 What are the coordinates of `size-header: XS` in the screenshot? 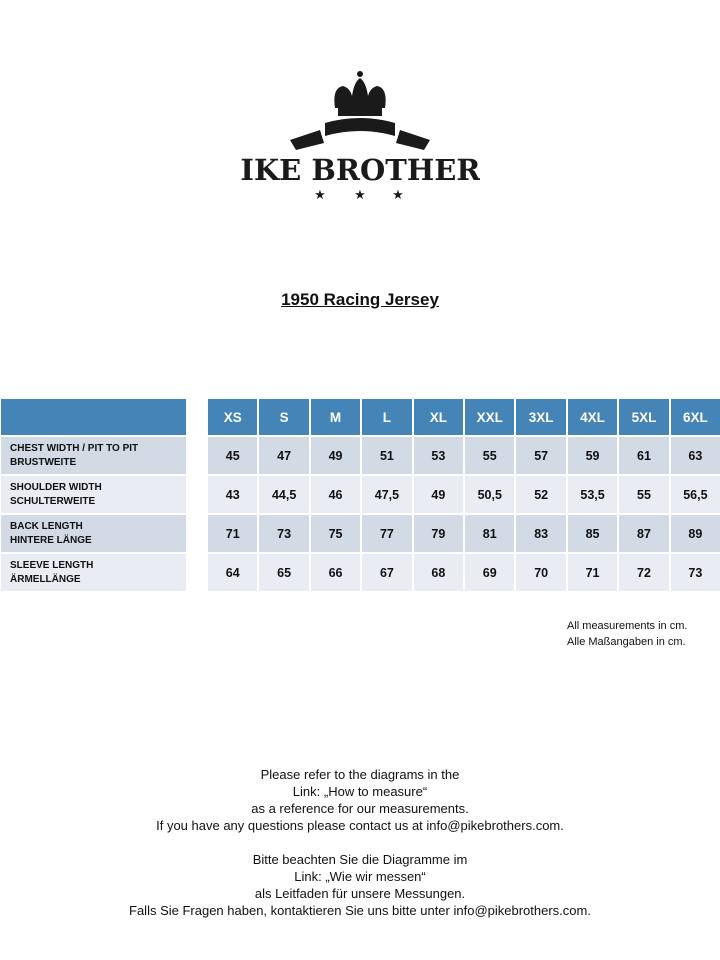 It's located at (233, 417).